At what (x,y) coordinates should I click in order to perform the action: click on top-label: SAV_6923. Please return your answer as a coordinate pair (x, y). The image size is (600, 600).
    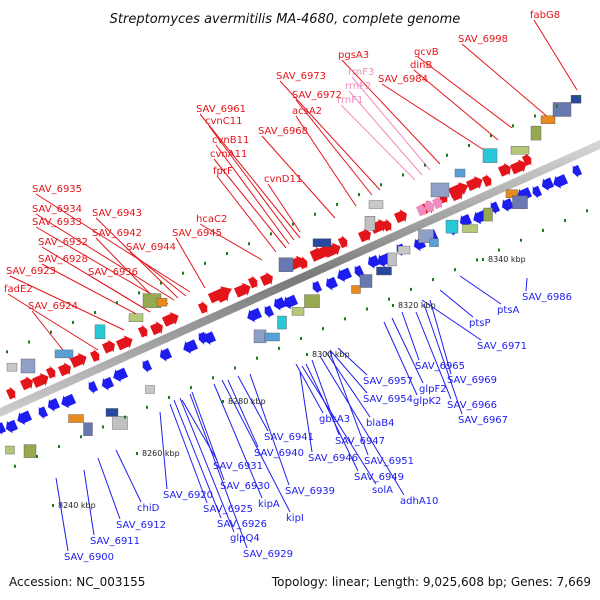
    Looking at the image, I should click on (31, 271).